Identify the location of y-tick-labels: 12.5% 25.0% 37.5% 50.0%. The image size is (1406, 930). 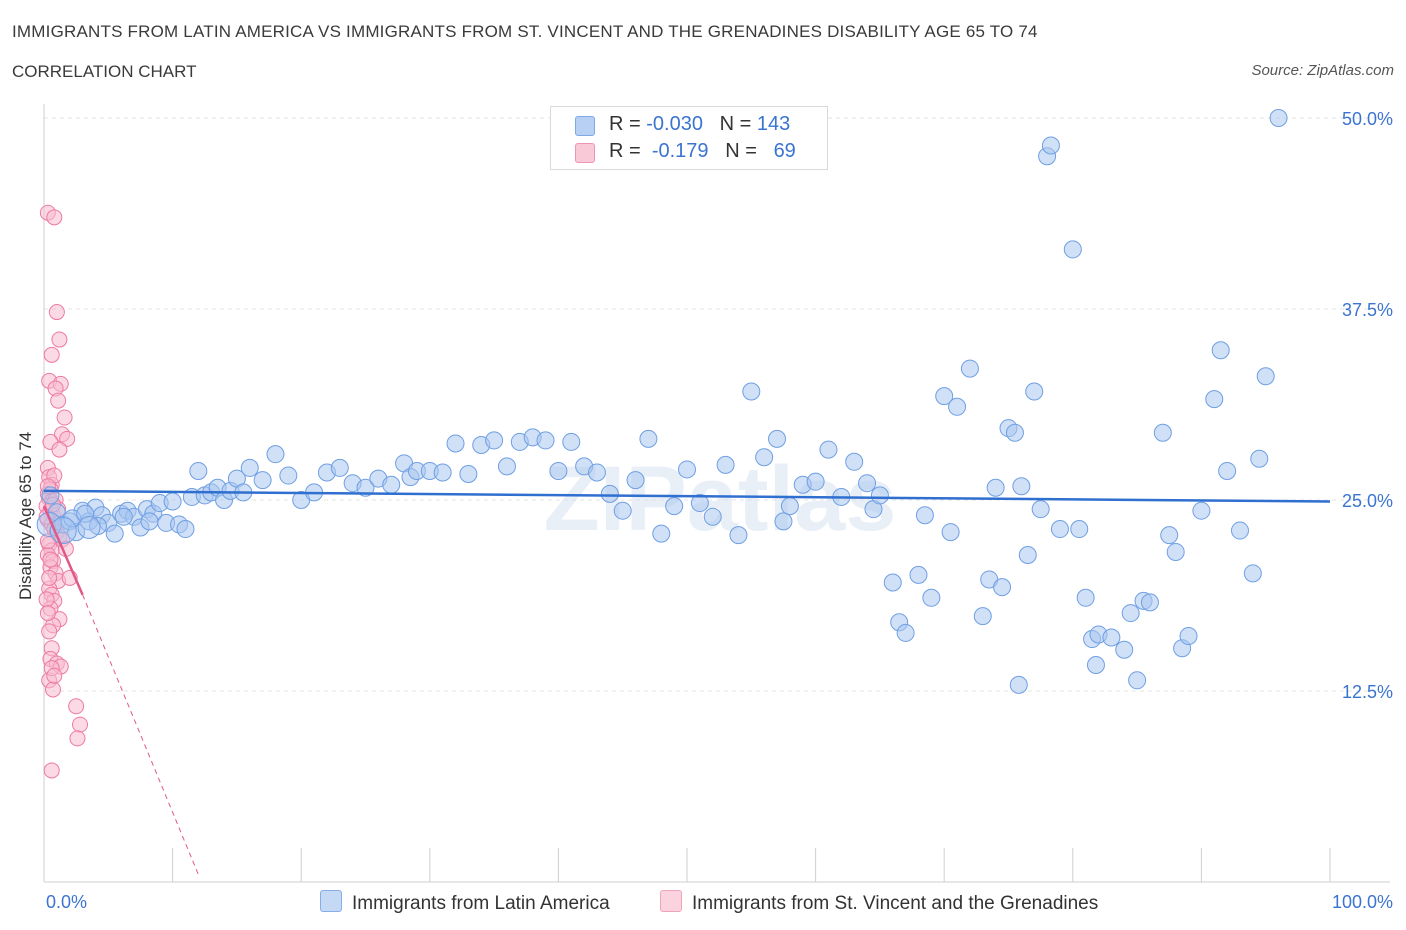
(1367, 405).